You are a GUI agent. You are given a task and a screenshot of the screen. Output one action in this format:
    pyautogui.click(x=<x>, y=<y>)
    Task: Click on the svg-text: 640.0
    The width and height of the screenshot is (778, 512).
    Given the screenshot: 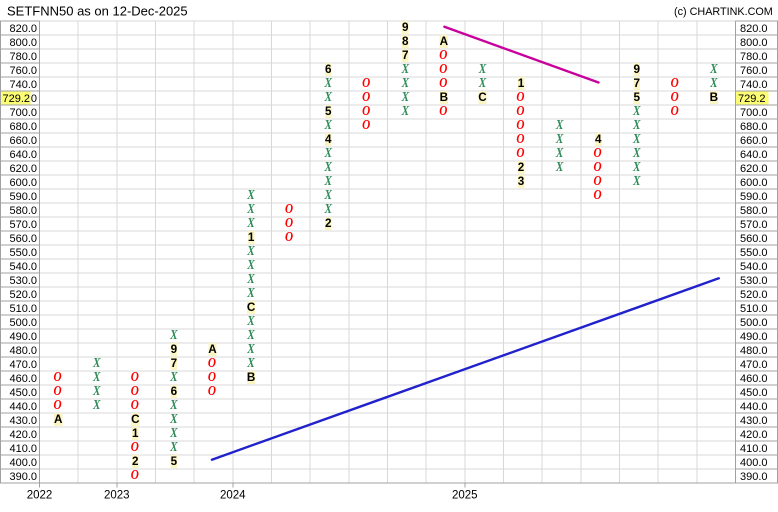 What is the action you would take?
    pyautogui.click(x=754, y=155)
    